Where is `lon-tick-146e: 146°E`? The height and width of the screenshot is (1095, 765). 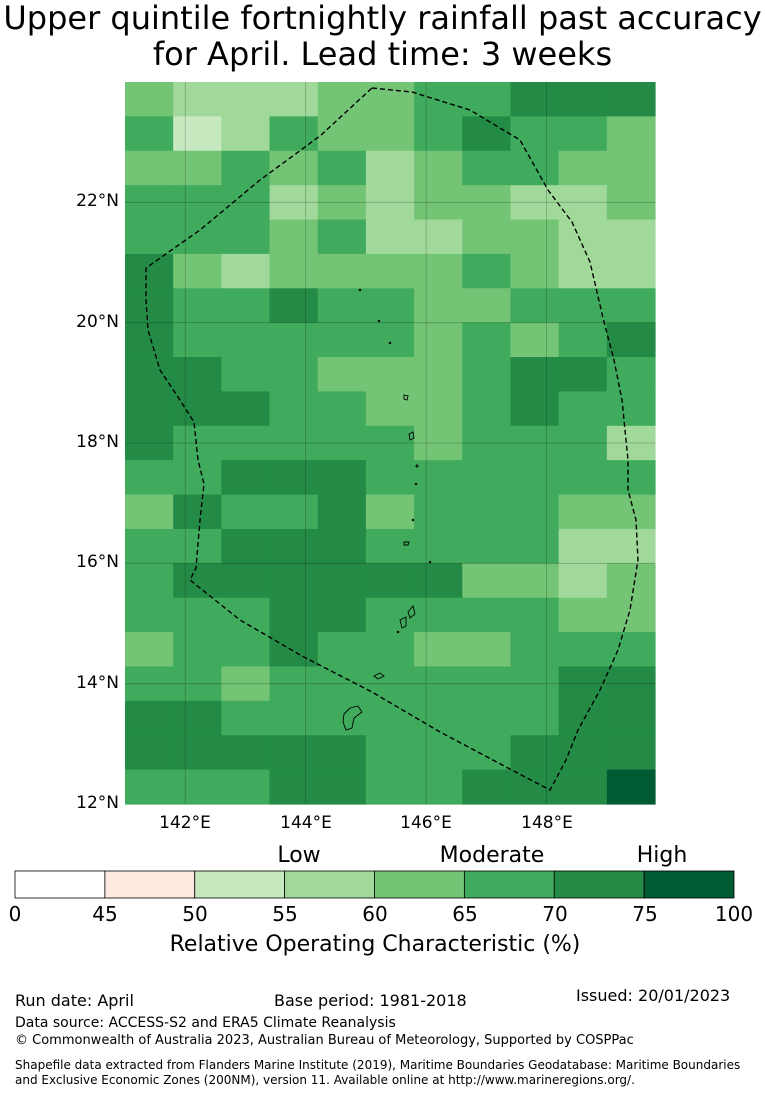 lon-tick-146e: 146°E is located at coordinates (426, 823).